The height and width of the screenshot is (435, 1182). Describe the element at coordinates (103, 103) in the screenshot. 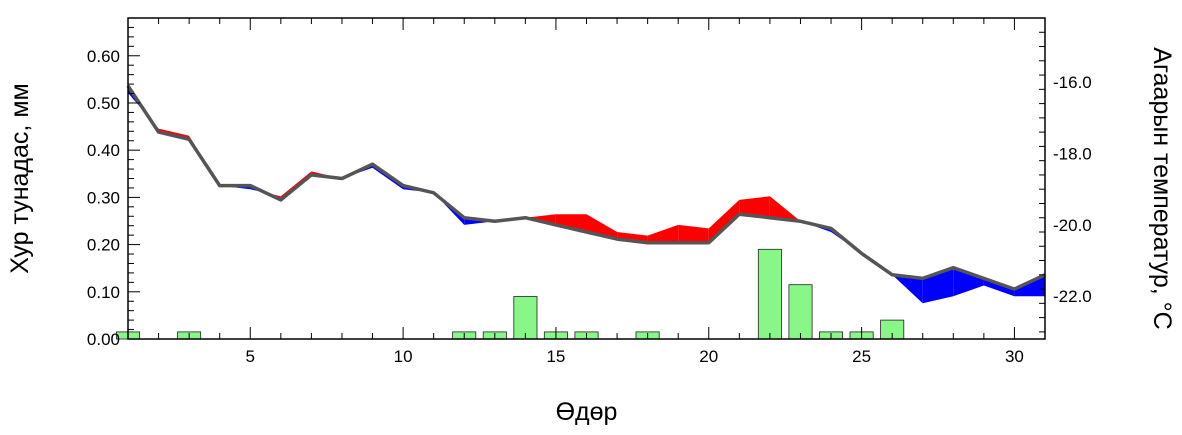

I see `y-left-tick-label: 0.50` at that location.